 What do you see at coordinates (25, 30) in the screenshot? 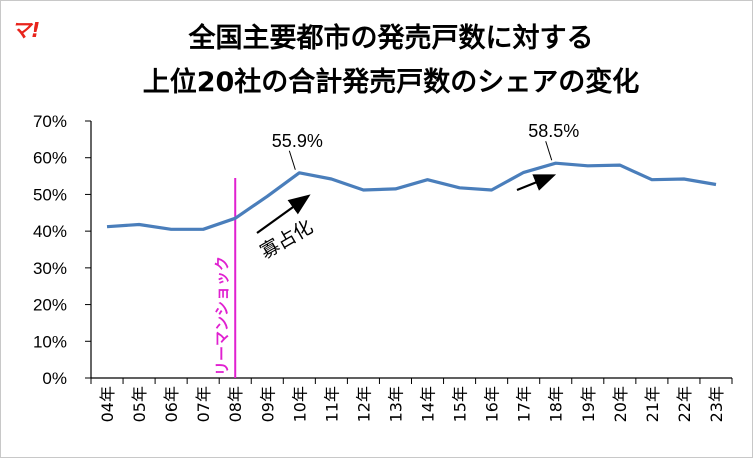
I see `logo-mark: マ!` at bounding box center [25, 30].